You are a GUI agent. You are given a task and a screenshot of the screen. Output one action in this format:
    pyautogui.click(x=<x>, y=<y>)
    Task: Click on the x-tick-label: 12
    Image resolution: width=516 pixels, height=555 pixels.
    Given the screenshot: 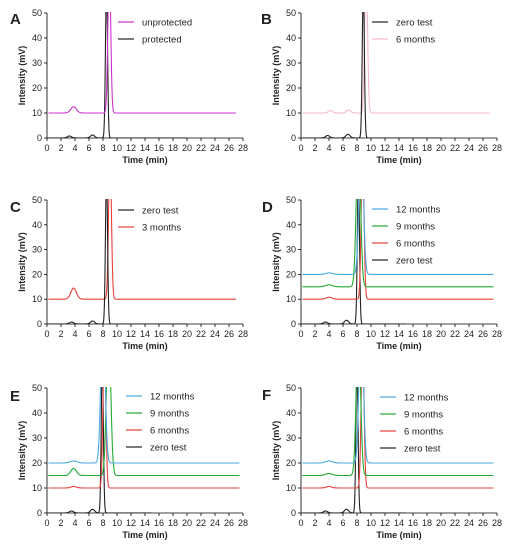 What is the action you would take?
    pyautogui.click(x=131, y=523)
    